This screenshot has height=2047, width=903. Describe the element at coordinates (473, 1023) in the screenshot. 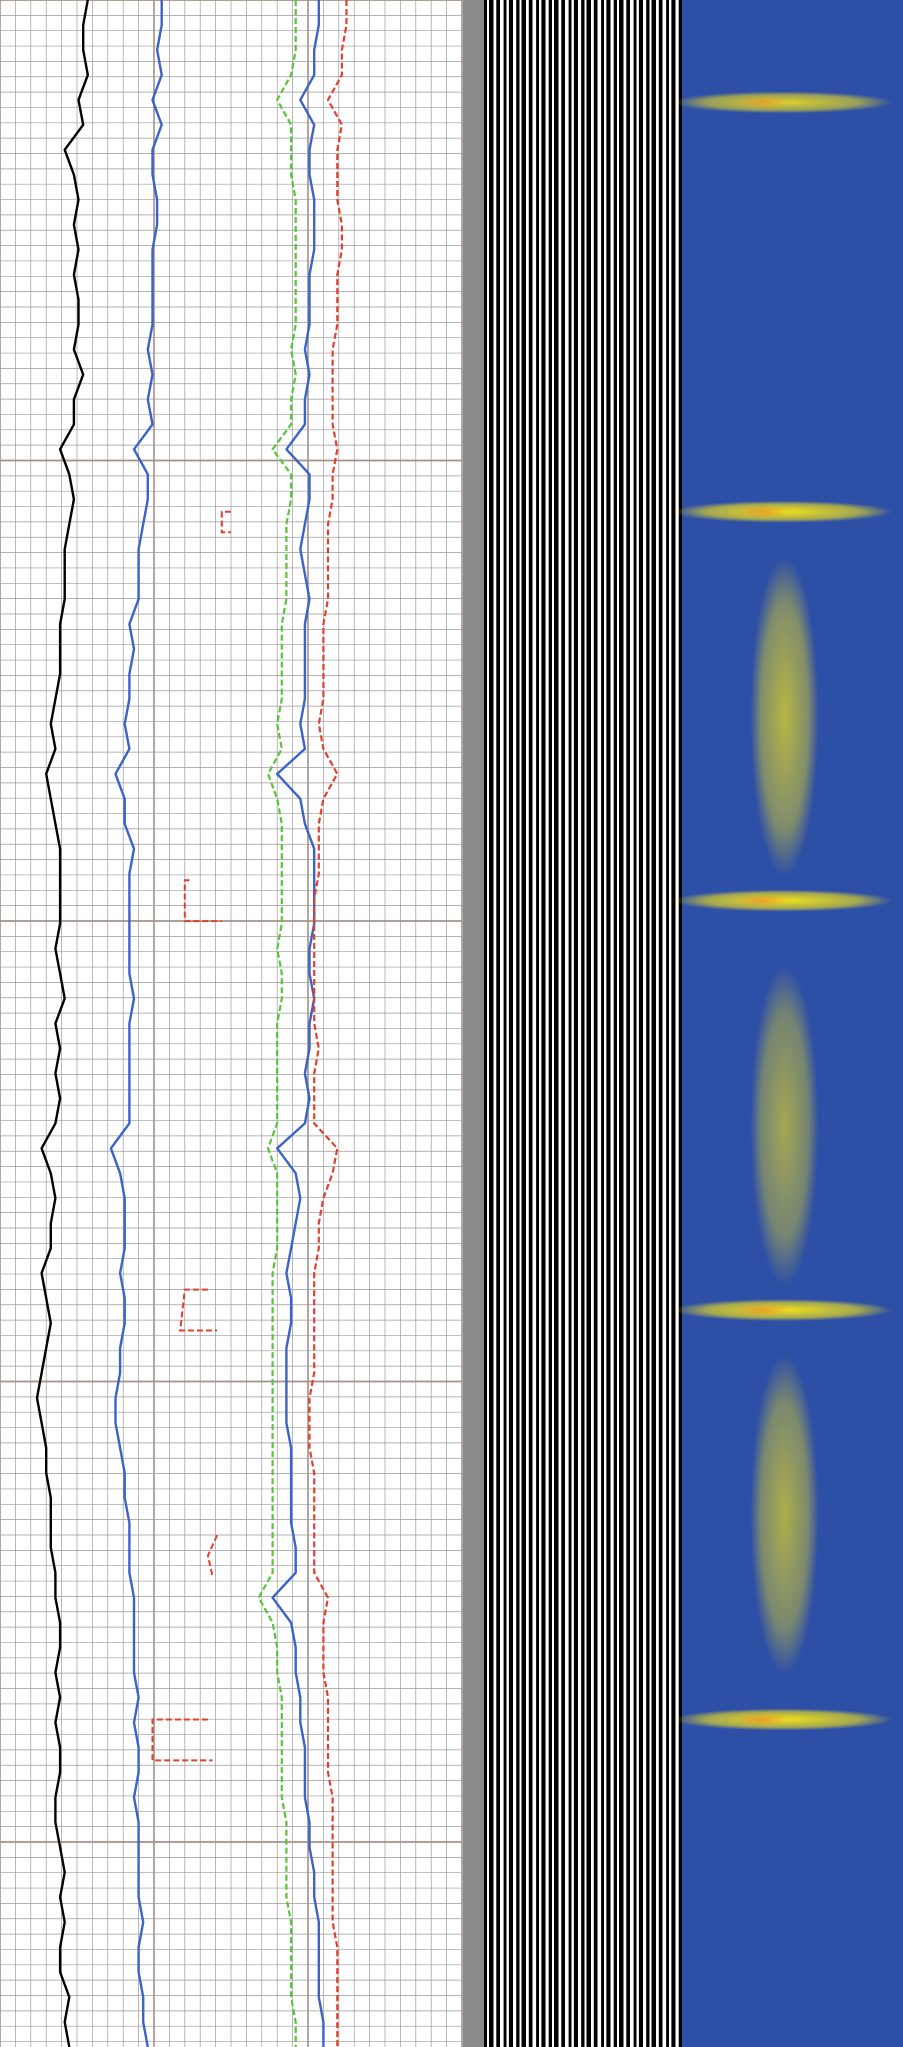

I see `track-separator` at that location.